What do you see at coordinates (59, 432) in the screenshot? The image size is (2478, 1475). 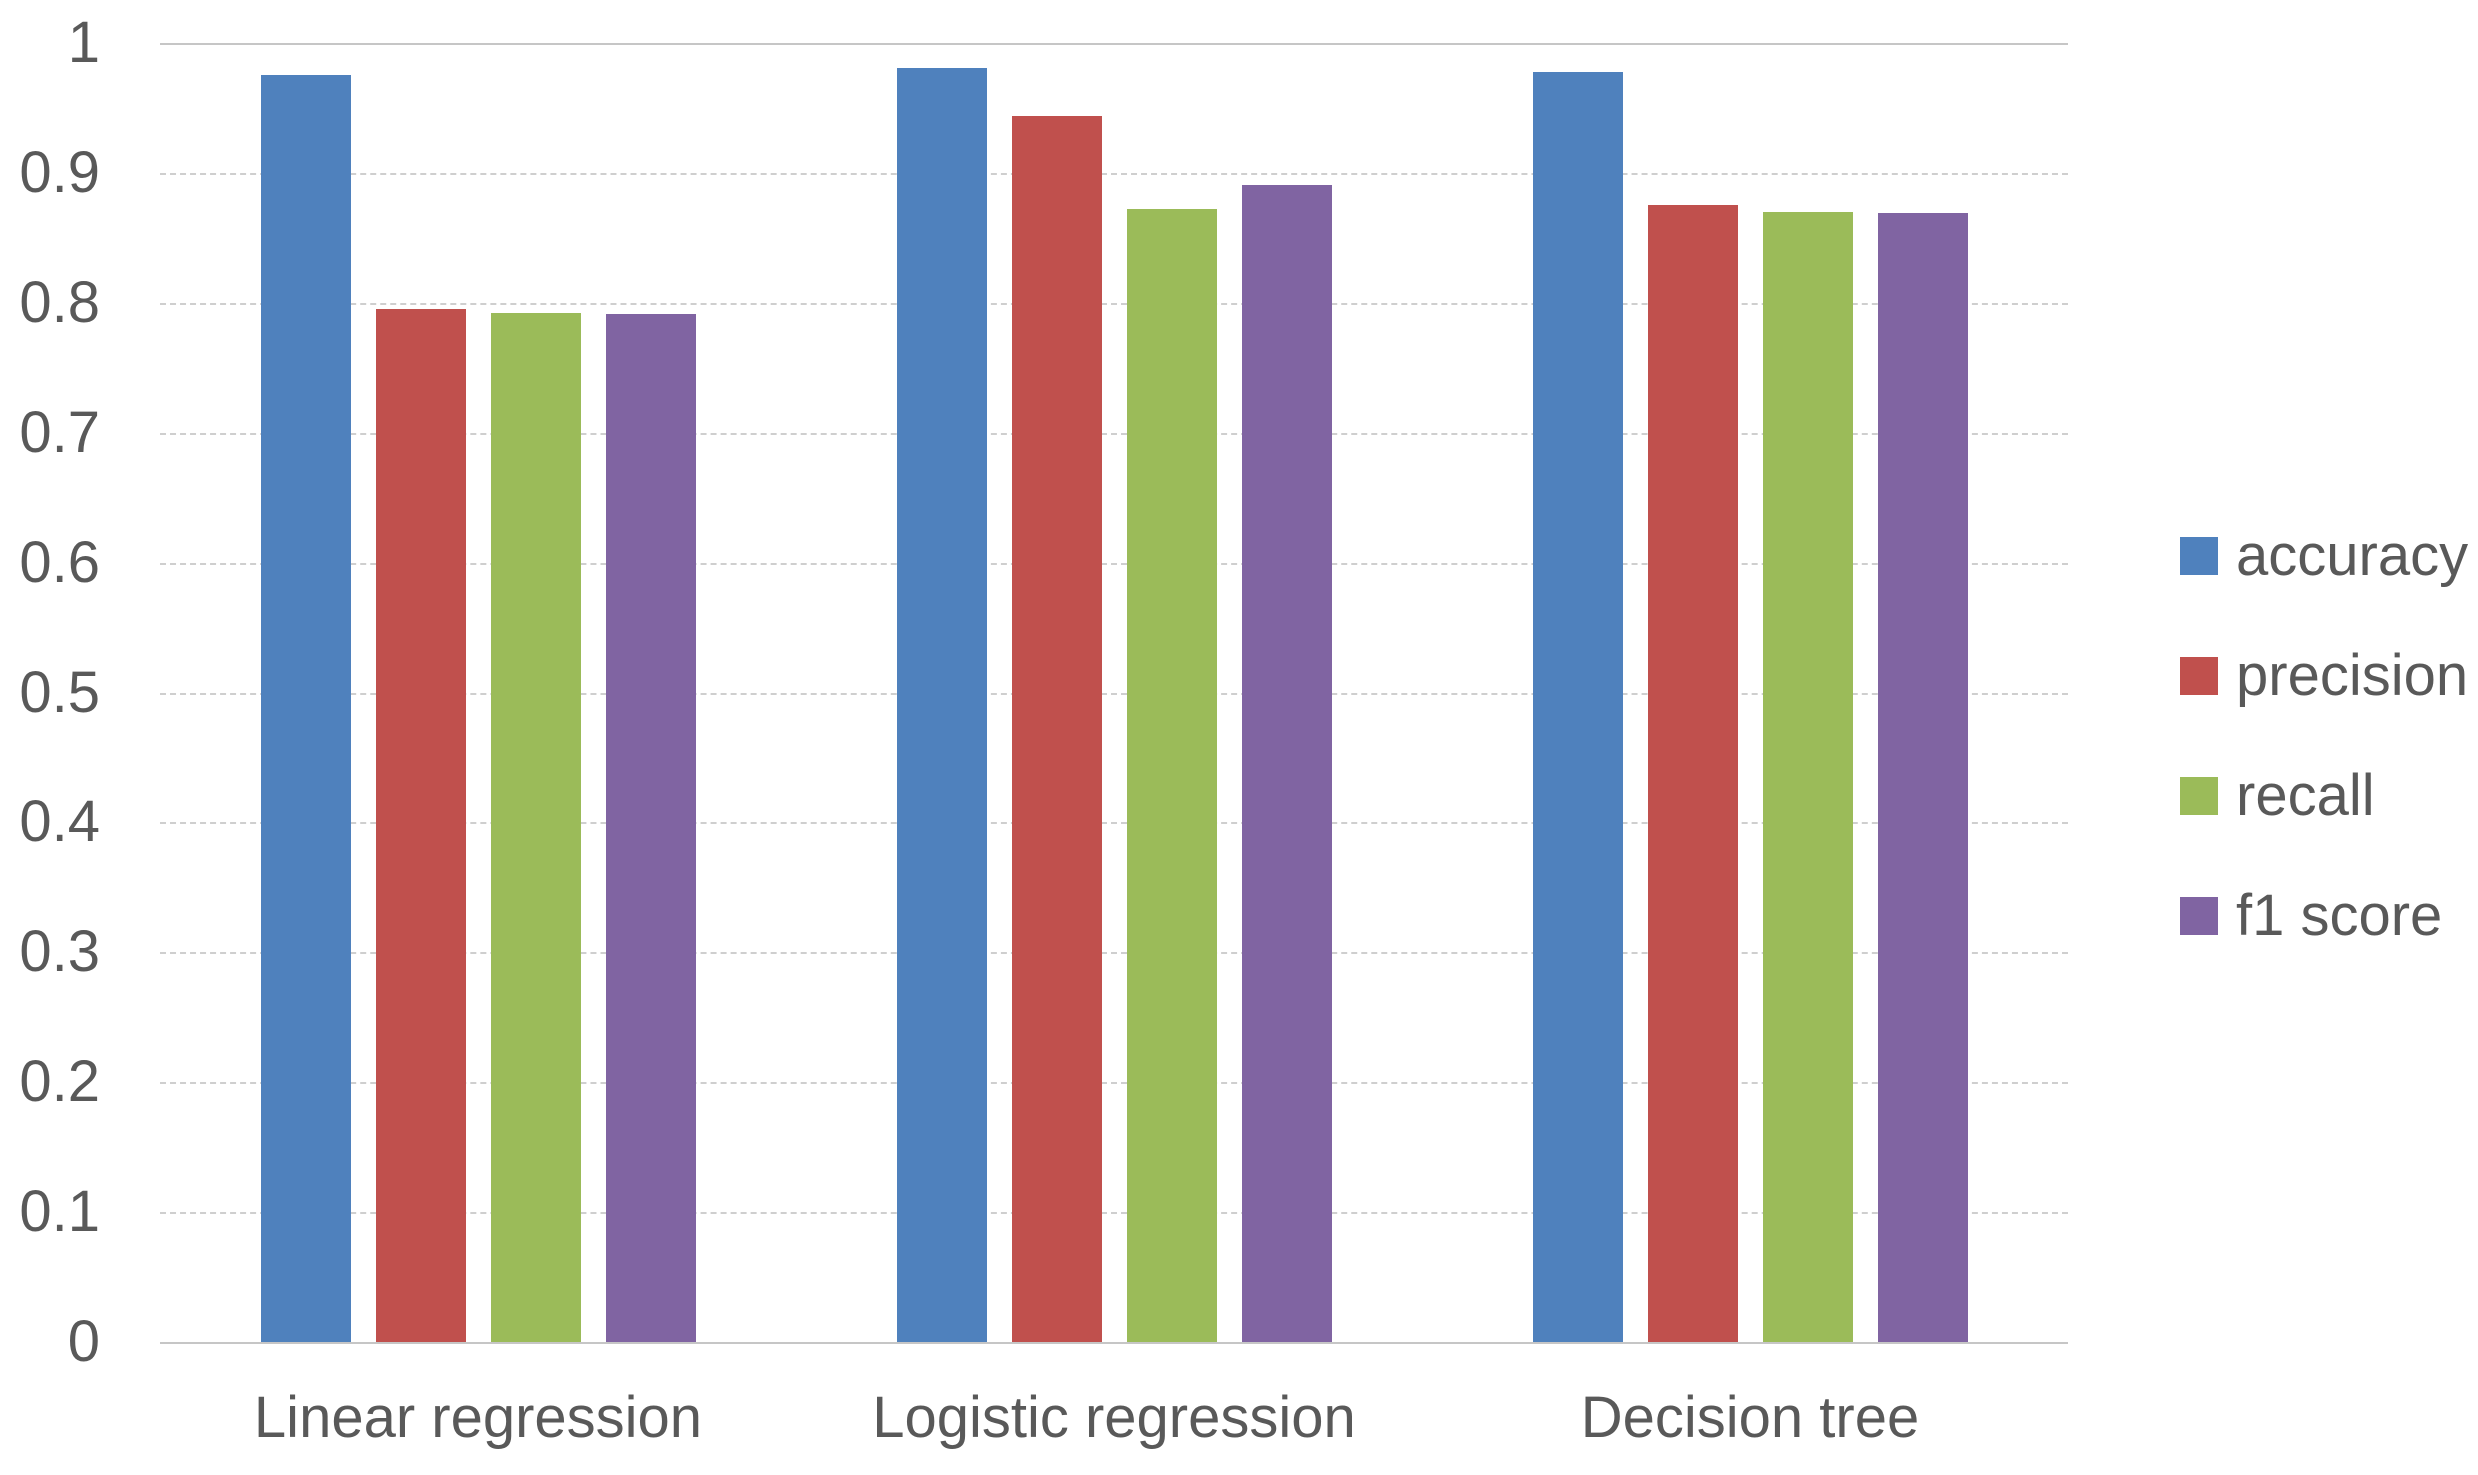 I see `y-tick-label-0.7: 0.7` at bounding box center [59, 432].